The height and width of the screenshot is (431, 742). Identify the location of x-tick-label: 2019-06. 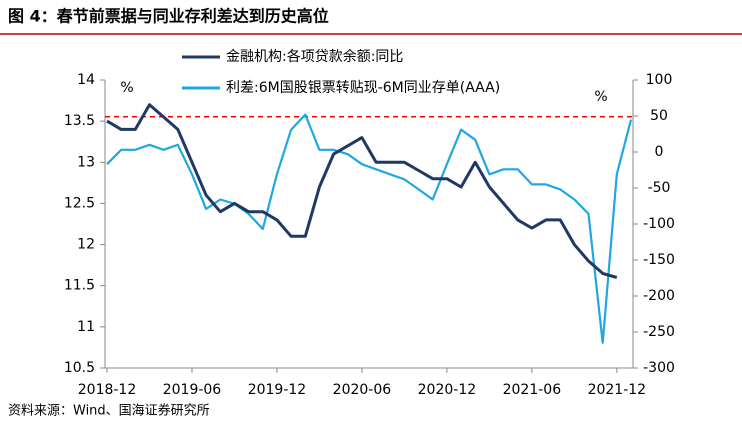
(192, 390).